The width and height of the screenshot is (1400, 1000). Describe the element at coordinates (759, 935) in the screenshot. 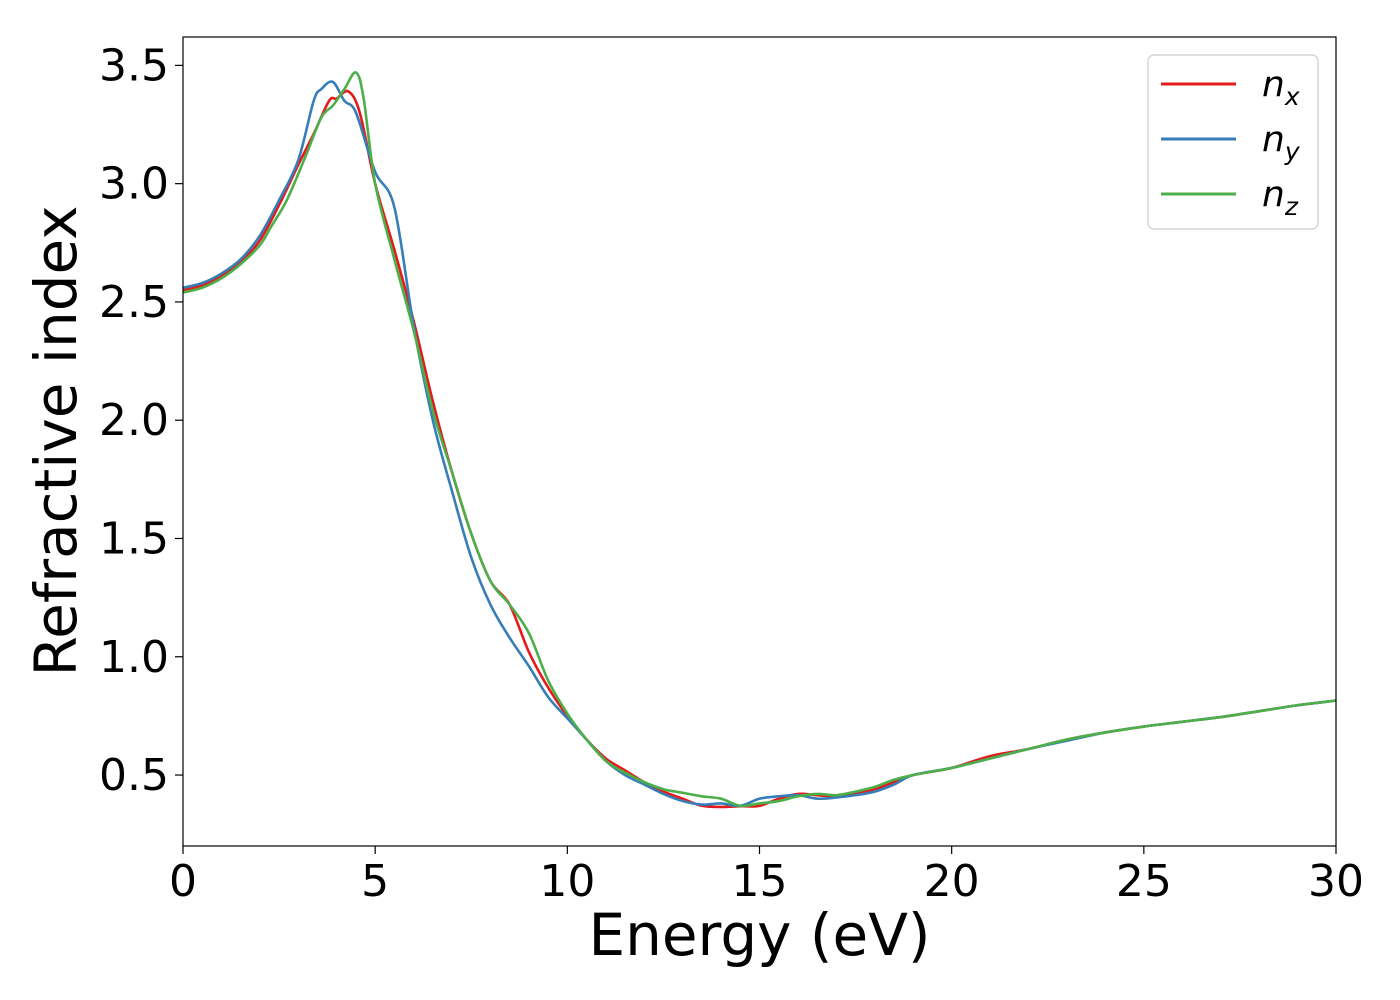

I see `x-axis-label: Energy (eV)` at that location.